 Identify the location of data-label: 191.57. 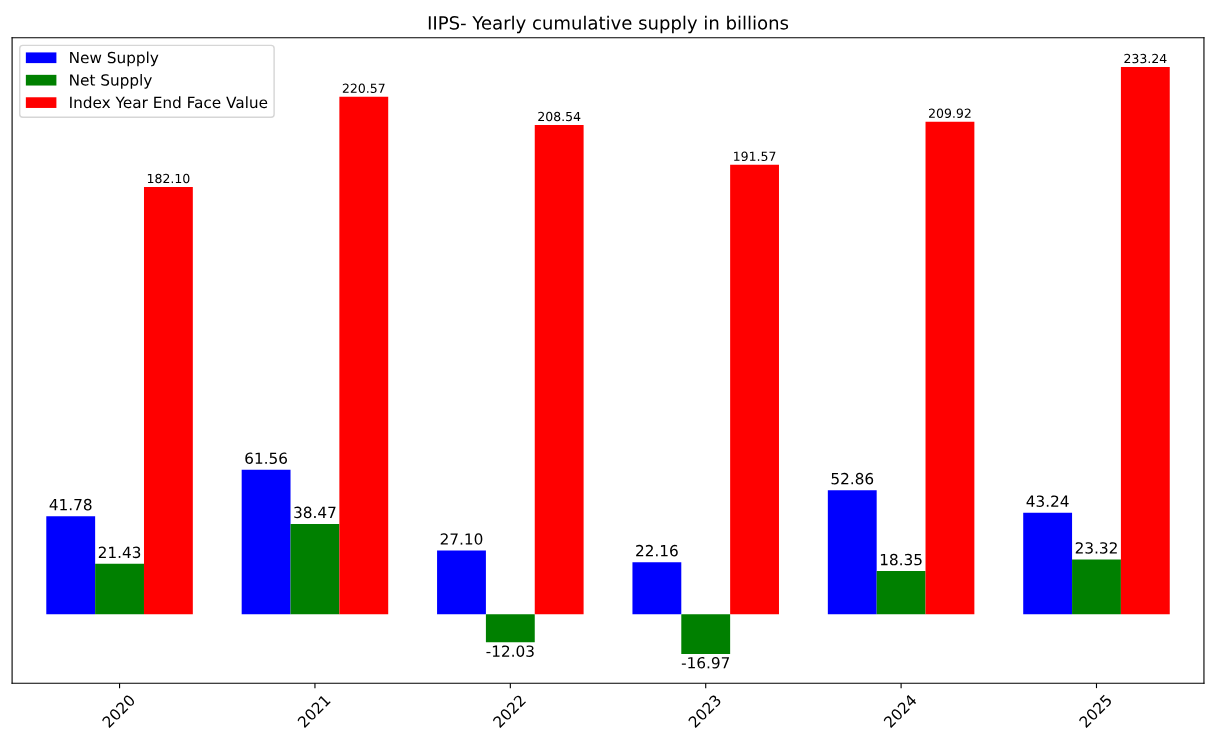
(755, 156).